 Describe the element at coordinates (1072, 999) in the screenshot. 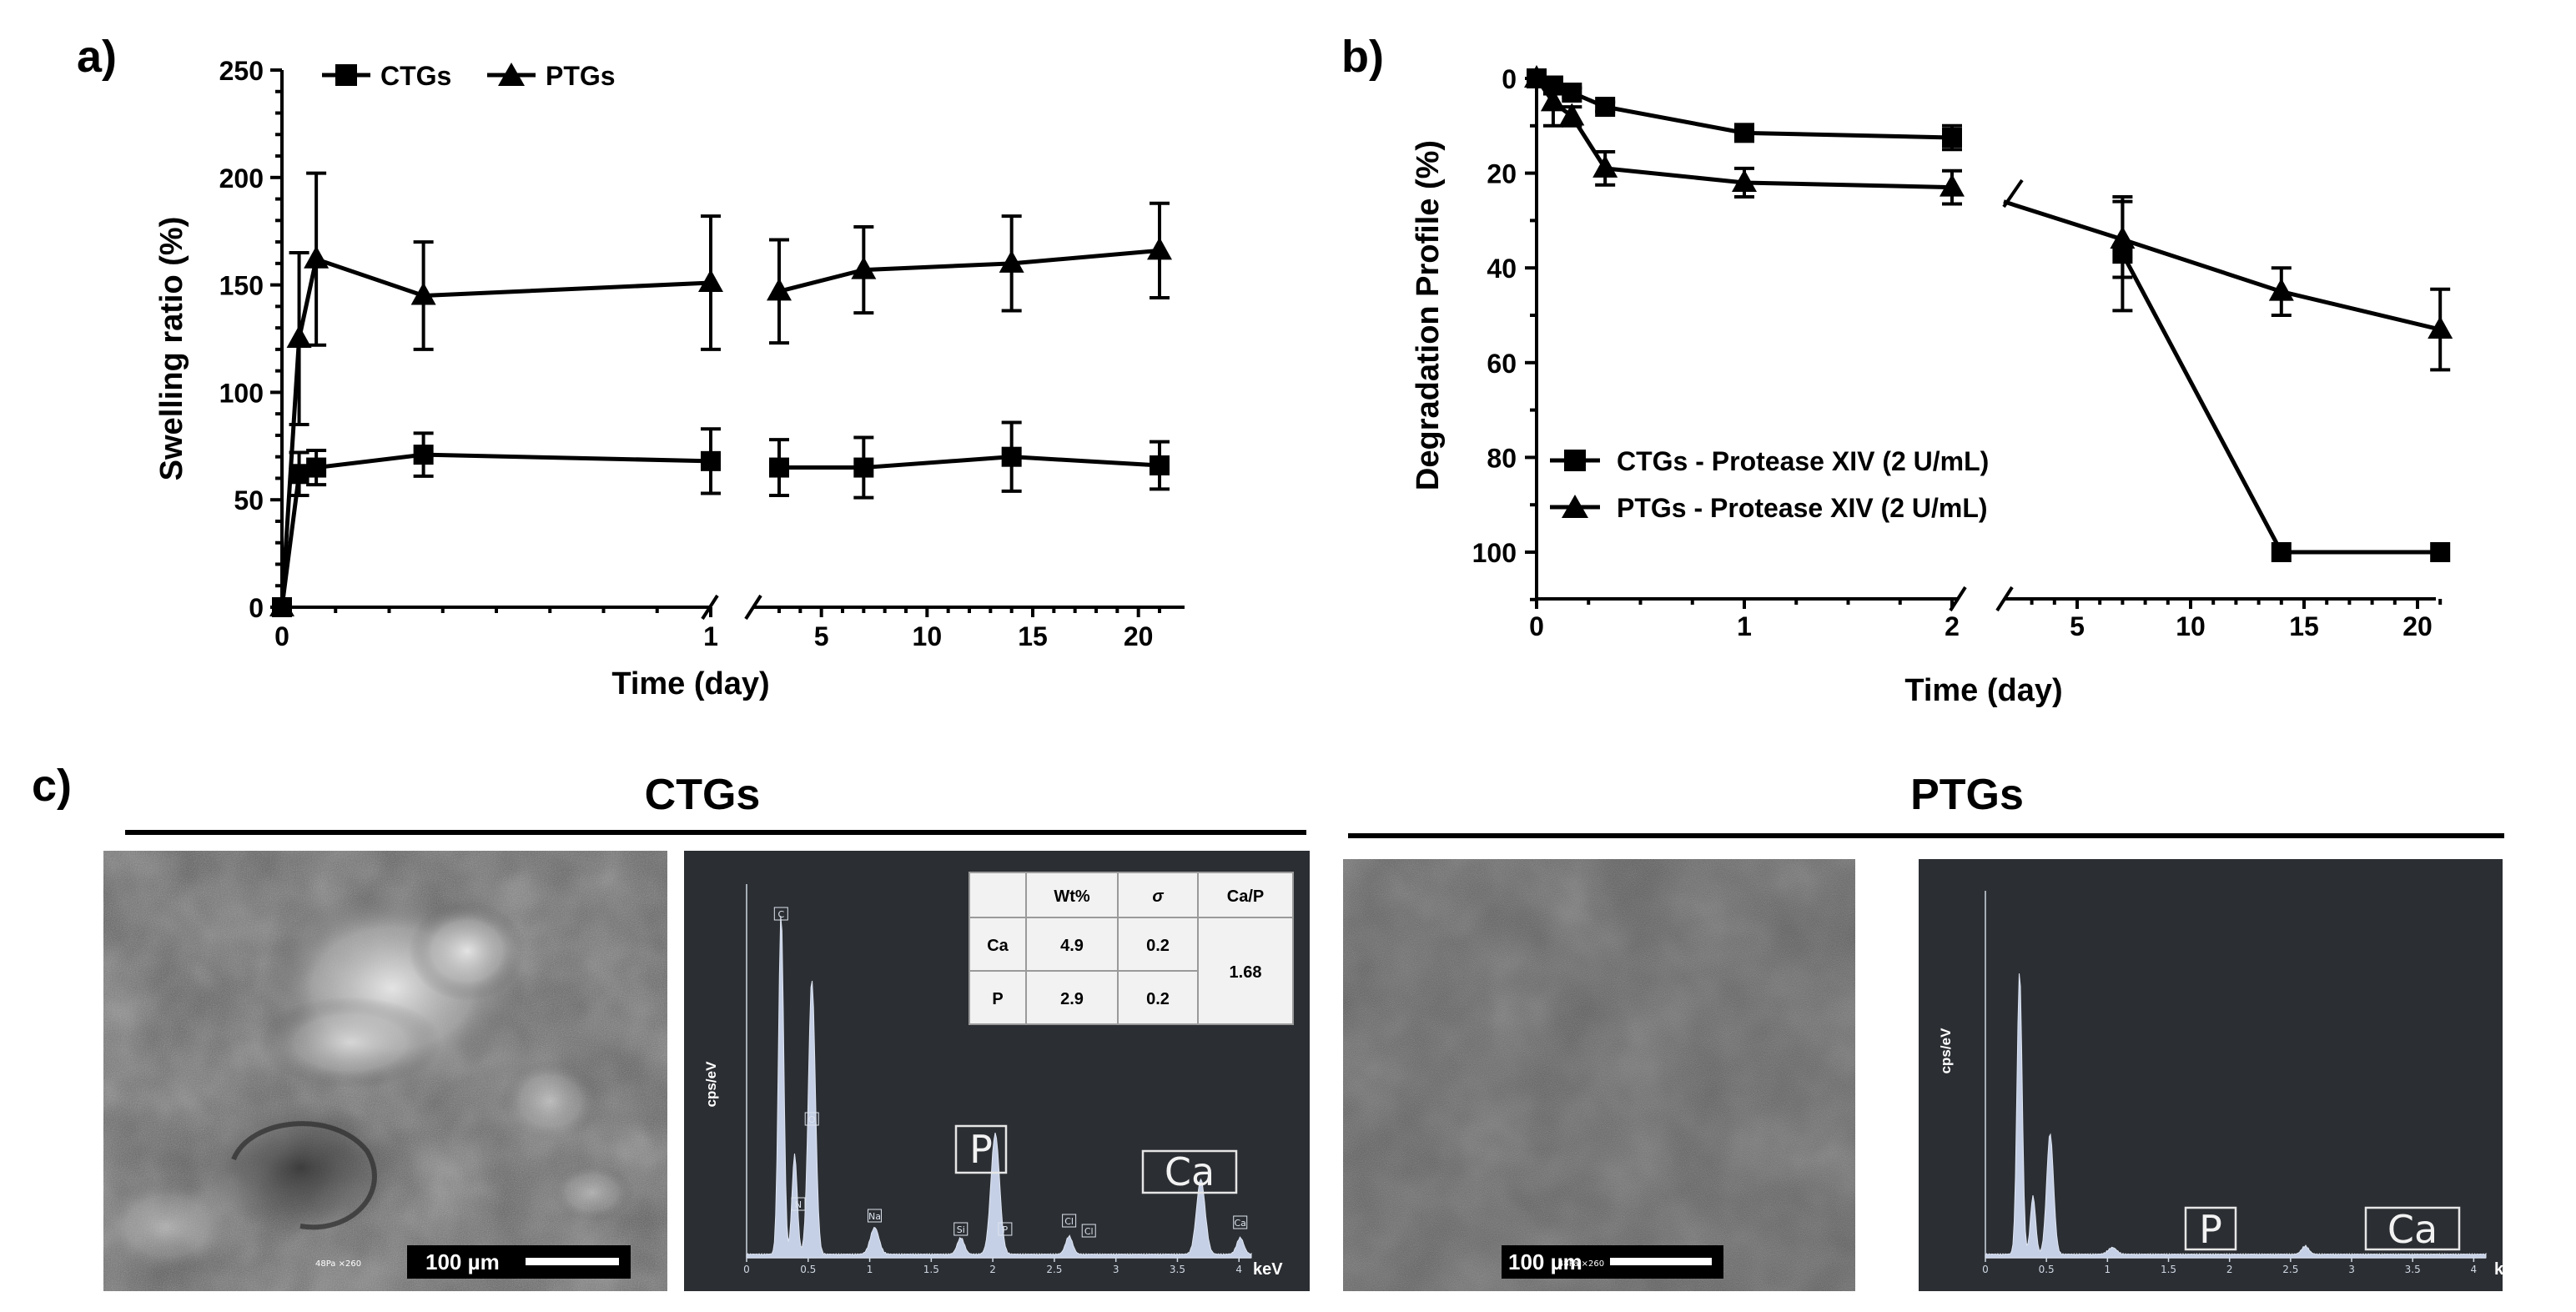

I see `table-row-p-wt: 2.9` at that location.